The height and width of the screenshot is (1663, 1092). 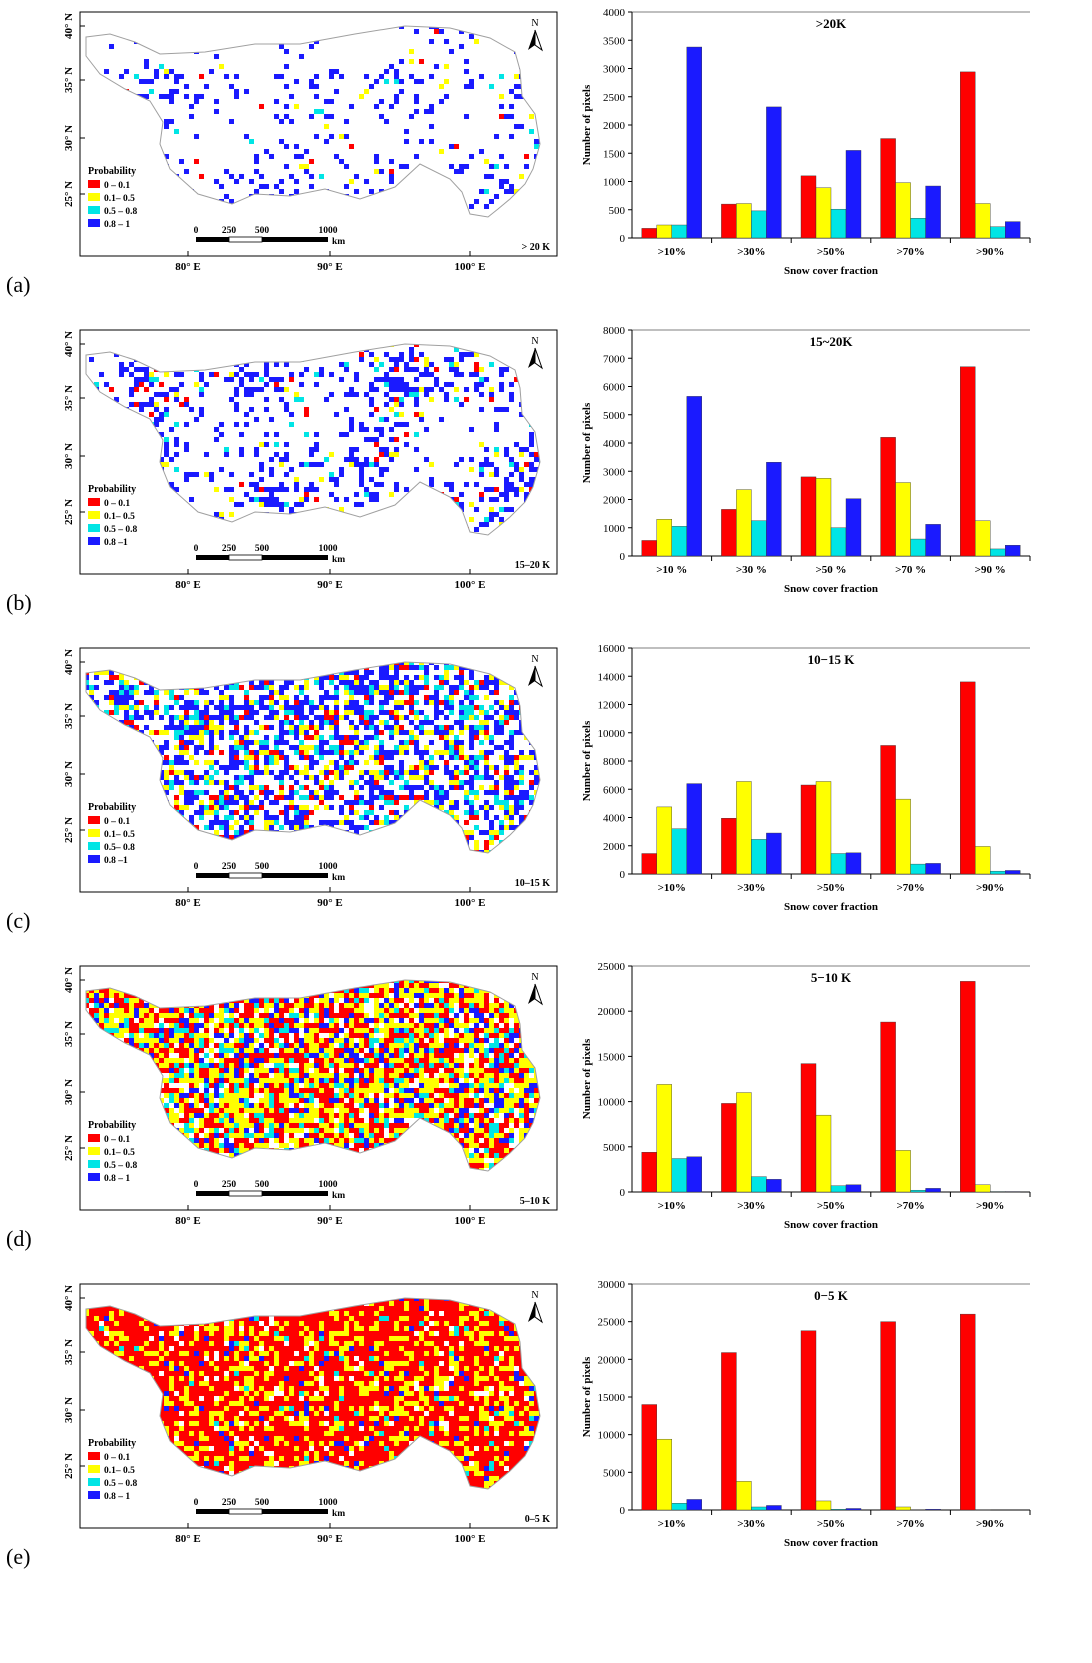 What do you see at coordinates (617, 211) in the screenshot?
I see `y-tick-label: 500` at bounding box center [617, 211].